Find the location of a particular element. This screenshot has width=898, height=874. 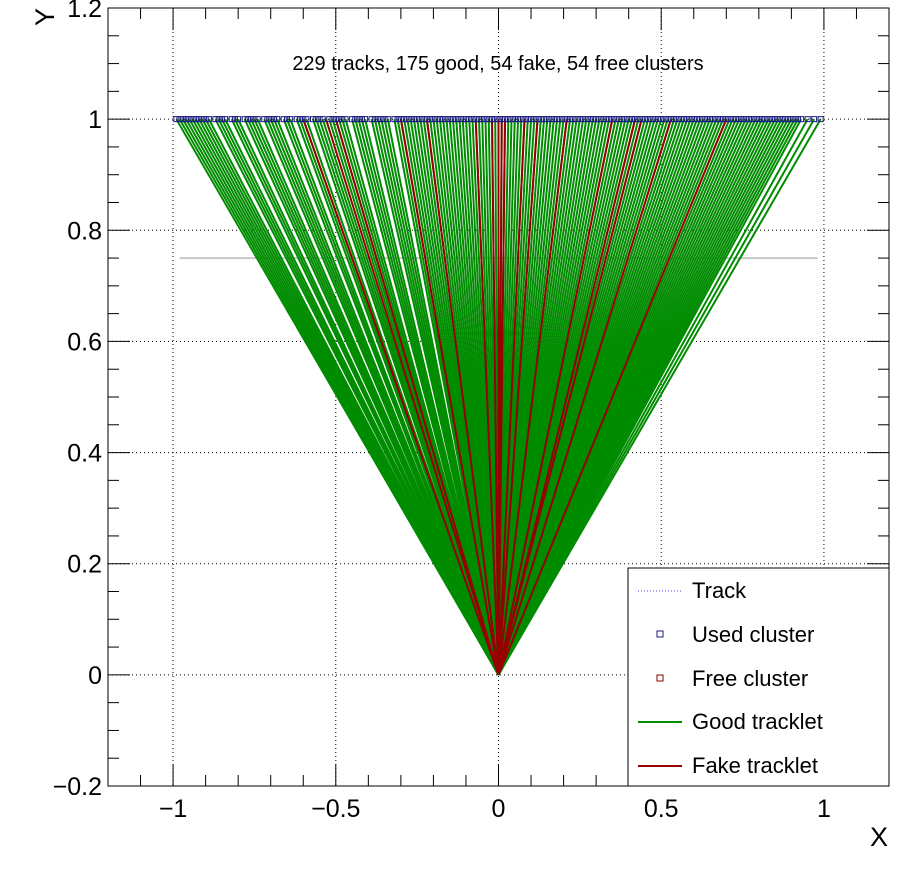

x-tick-label: −0.5 is located at coordinates (335, 809).